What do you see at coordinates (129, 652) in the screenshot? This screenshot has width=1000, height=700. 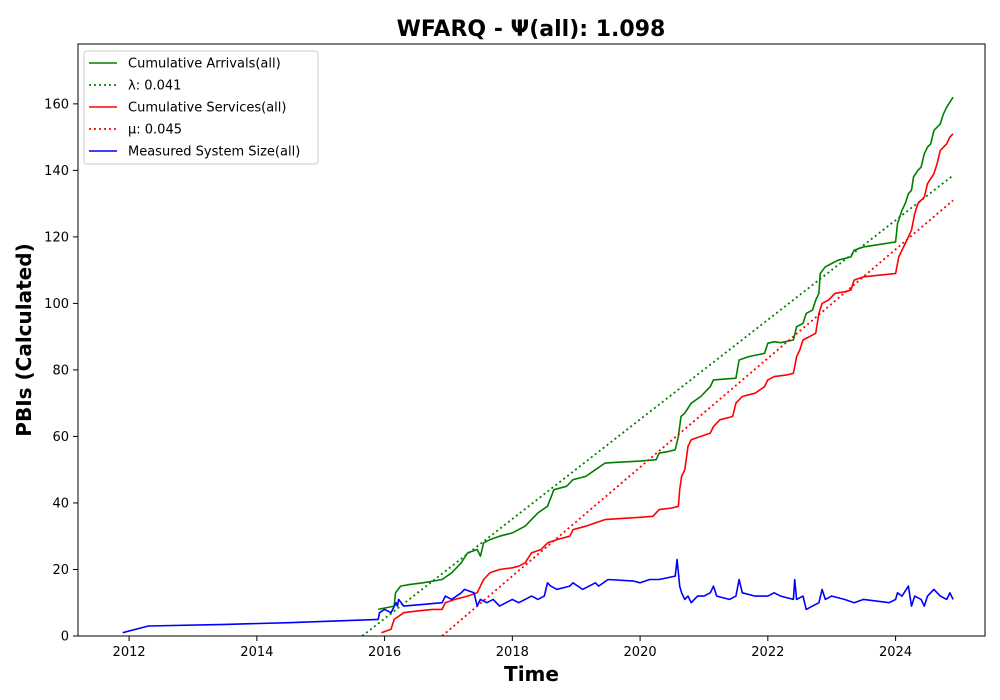 I see `x-tick-label-0: 2012` at bounding box center [129, 652].